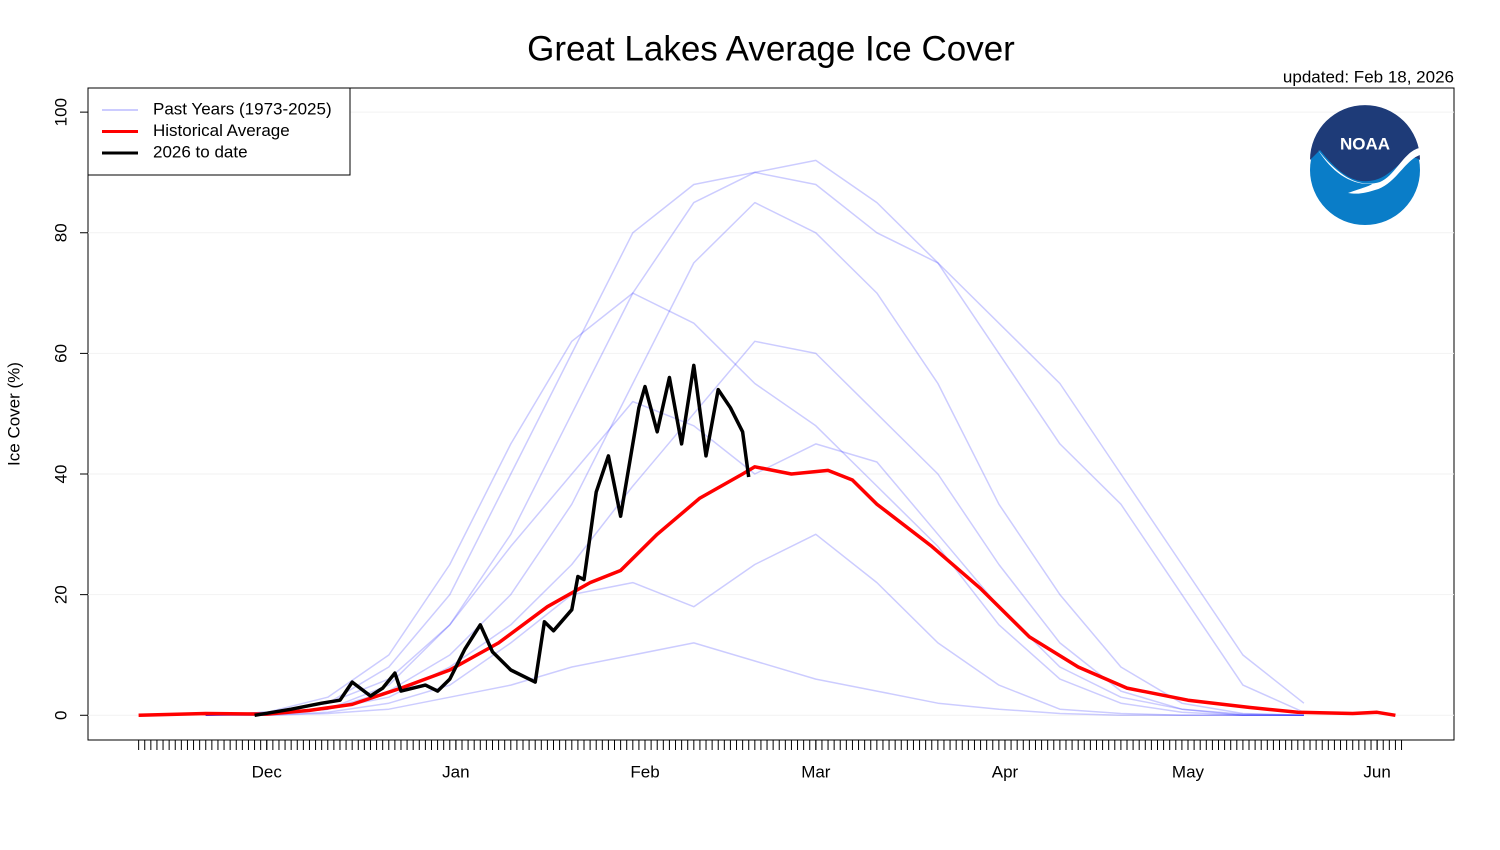 Image resolution: width=1500 pixels, height=850 pixels. What do you see at coordinates (754, 679) in the screenshot?
I see `past-year-line` at bounding box center [754, 679].